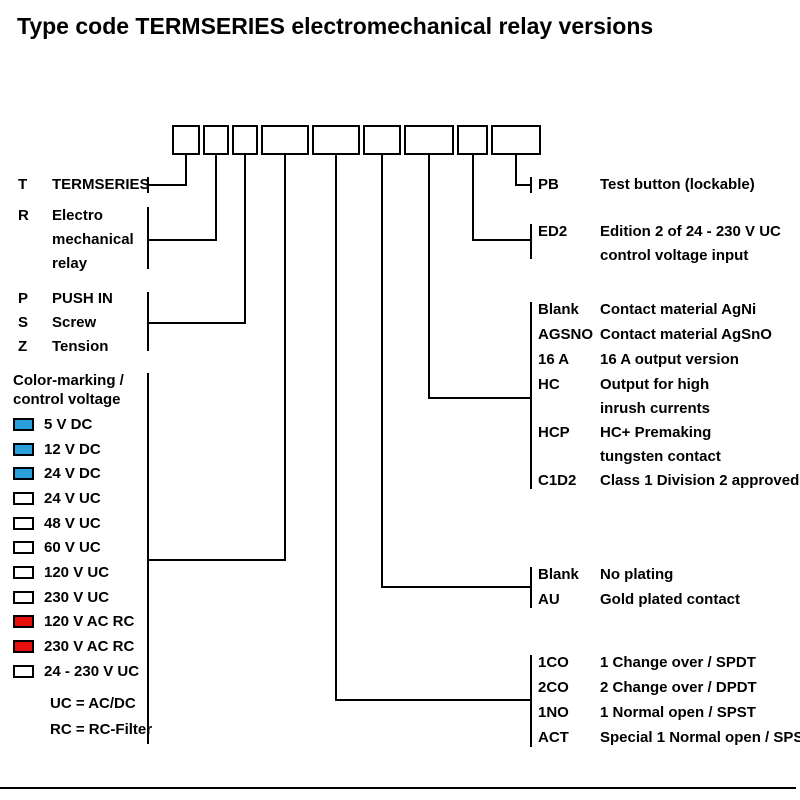 This screenshot has height=800, width=800. What do you see at coordinates (481, 398) in the screenshot?
I see `connector-line-material` at bounding box center [481, 398].